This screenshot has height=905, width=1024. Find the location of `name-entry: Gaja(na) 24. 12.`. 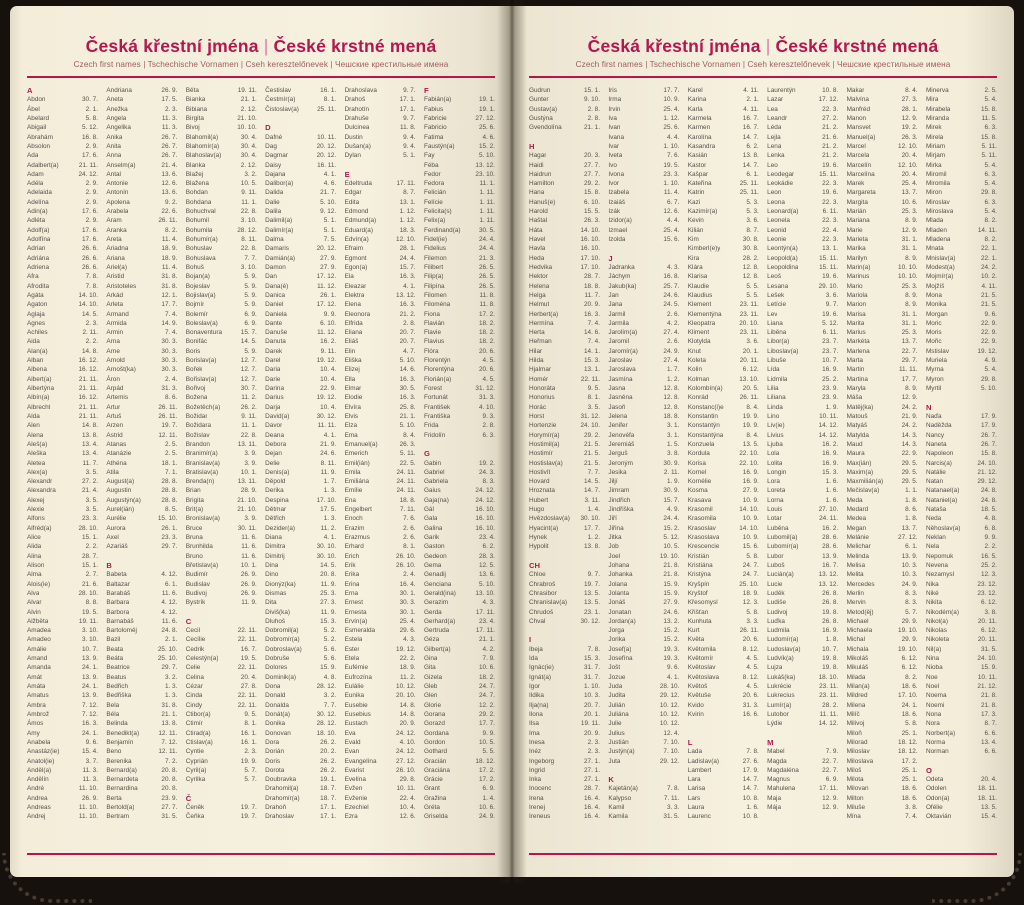

name-entry: Gaja(na) 24. 12. is located at coordinates (459, 500).